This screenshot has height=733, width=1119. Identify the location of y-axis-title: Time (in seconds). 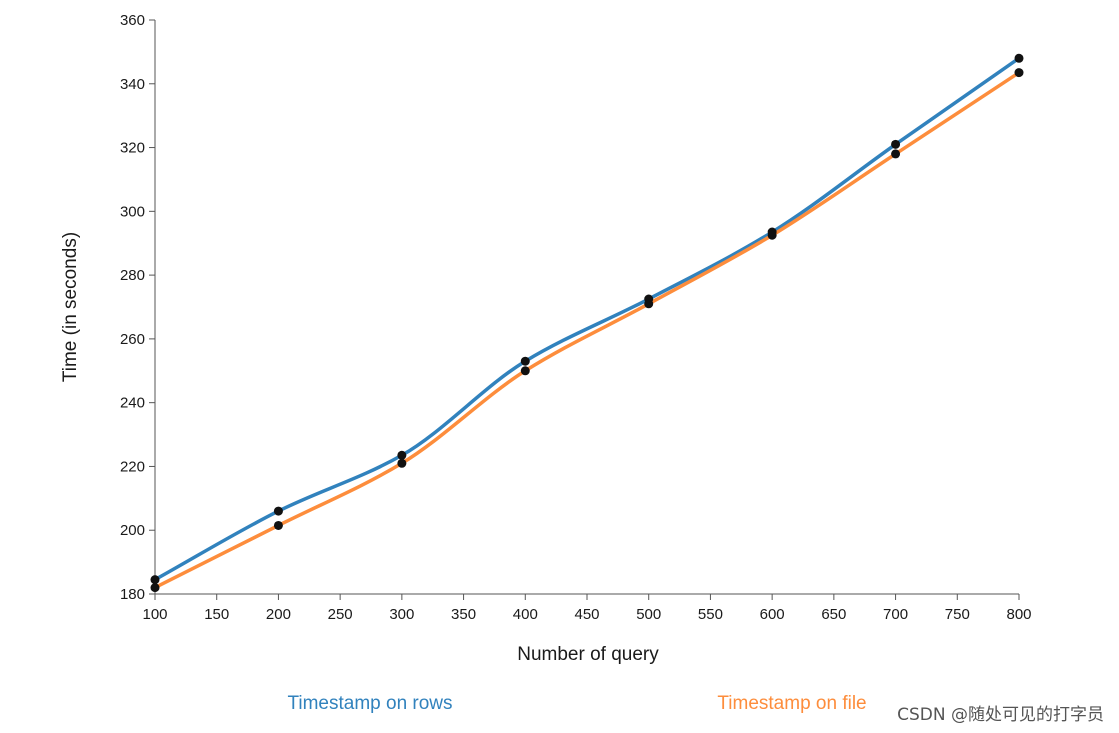
(70, 307).